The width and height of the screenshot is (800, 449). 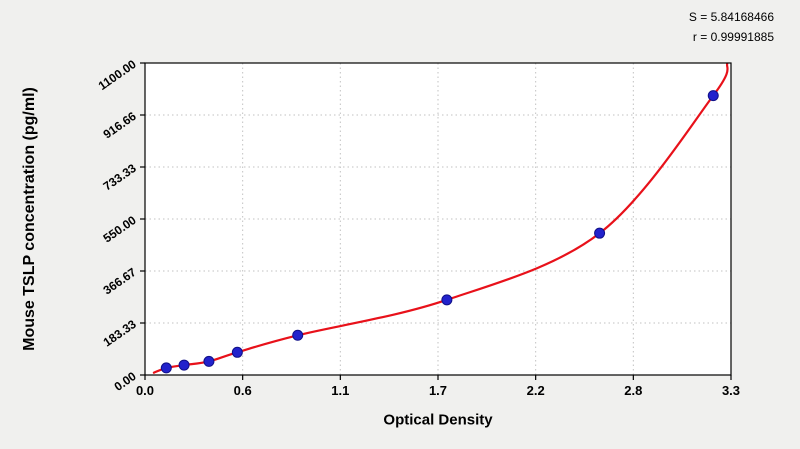 I want to click on y-tick-label: 550.00, so click(x=120, y=229).